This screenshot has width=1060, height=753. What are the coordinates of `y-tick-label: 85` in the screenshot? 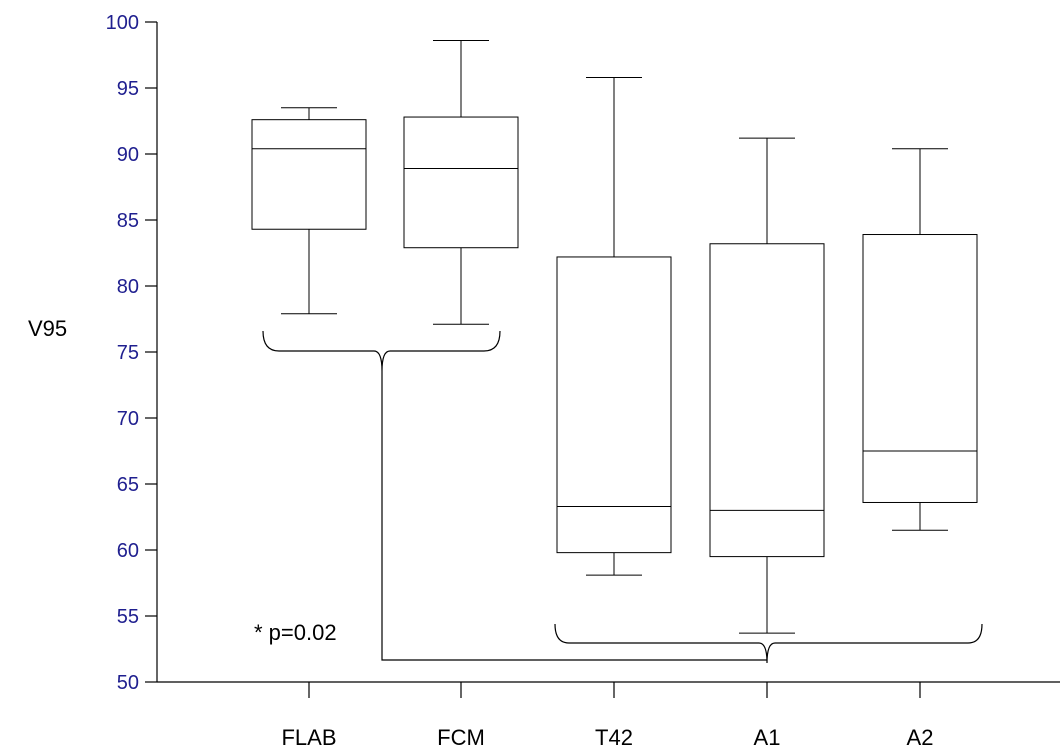 It's located at (128, 221).